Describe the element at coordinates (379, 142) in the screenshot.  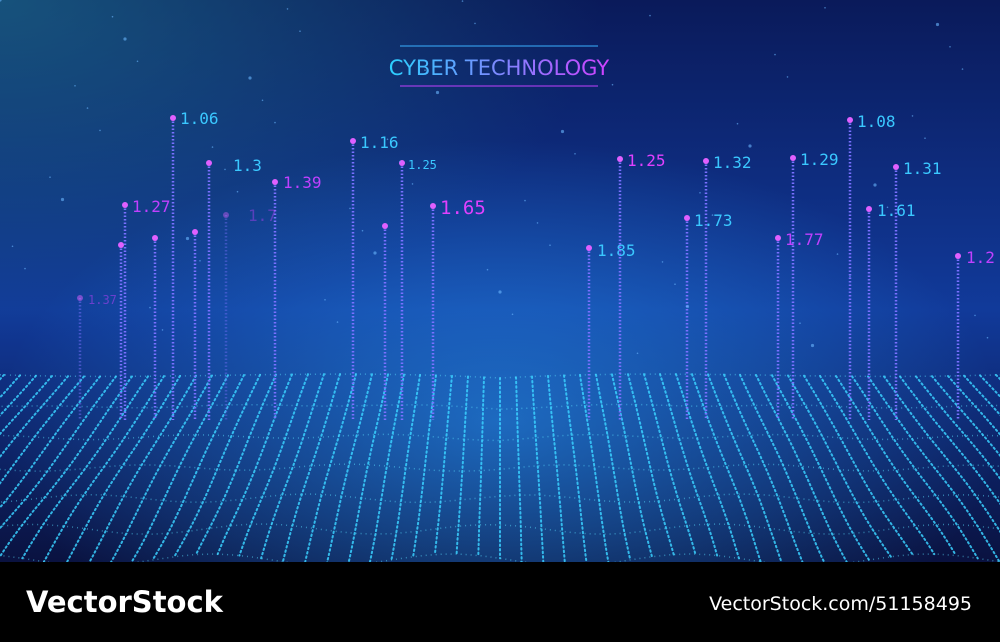
I see `value-label: 1.16` at that location.